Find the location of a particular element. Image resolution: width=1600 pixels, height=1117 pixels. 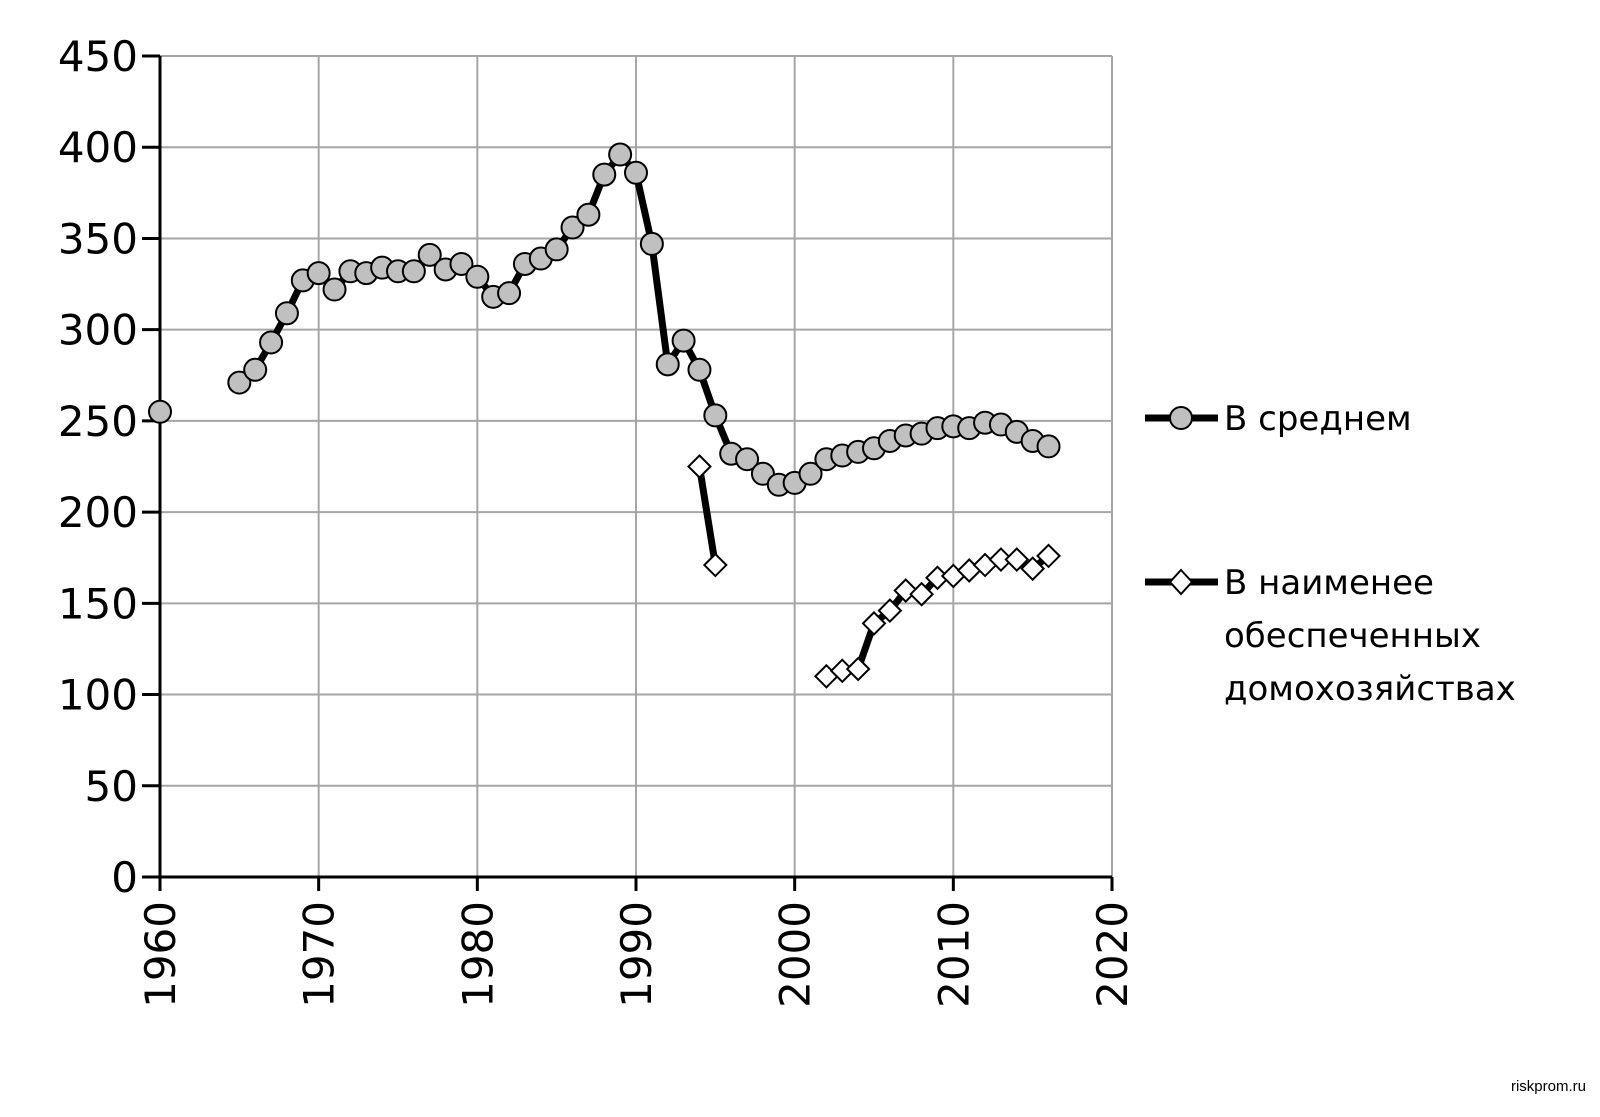

legend-label-poorest-line3: домохозяйствах is located at coordinates (1370, 689).